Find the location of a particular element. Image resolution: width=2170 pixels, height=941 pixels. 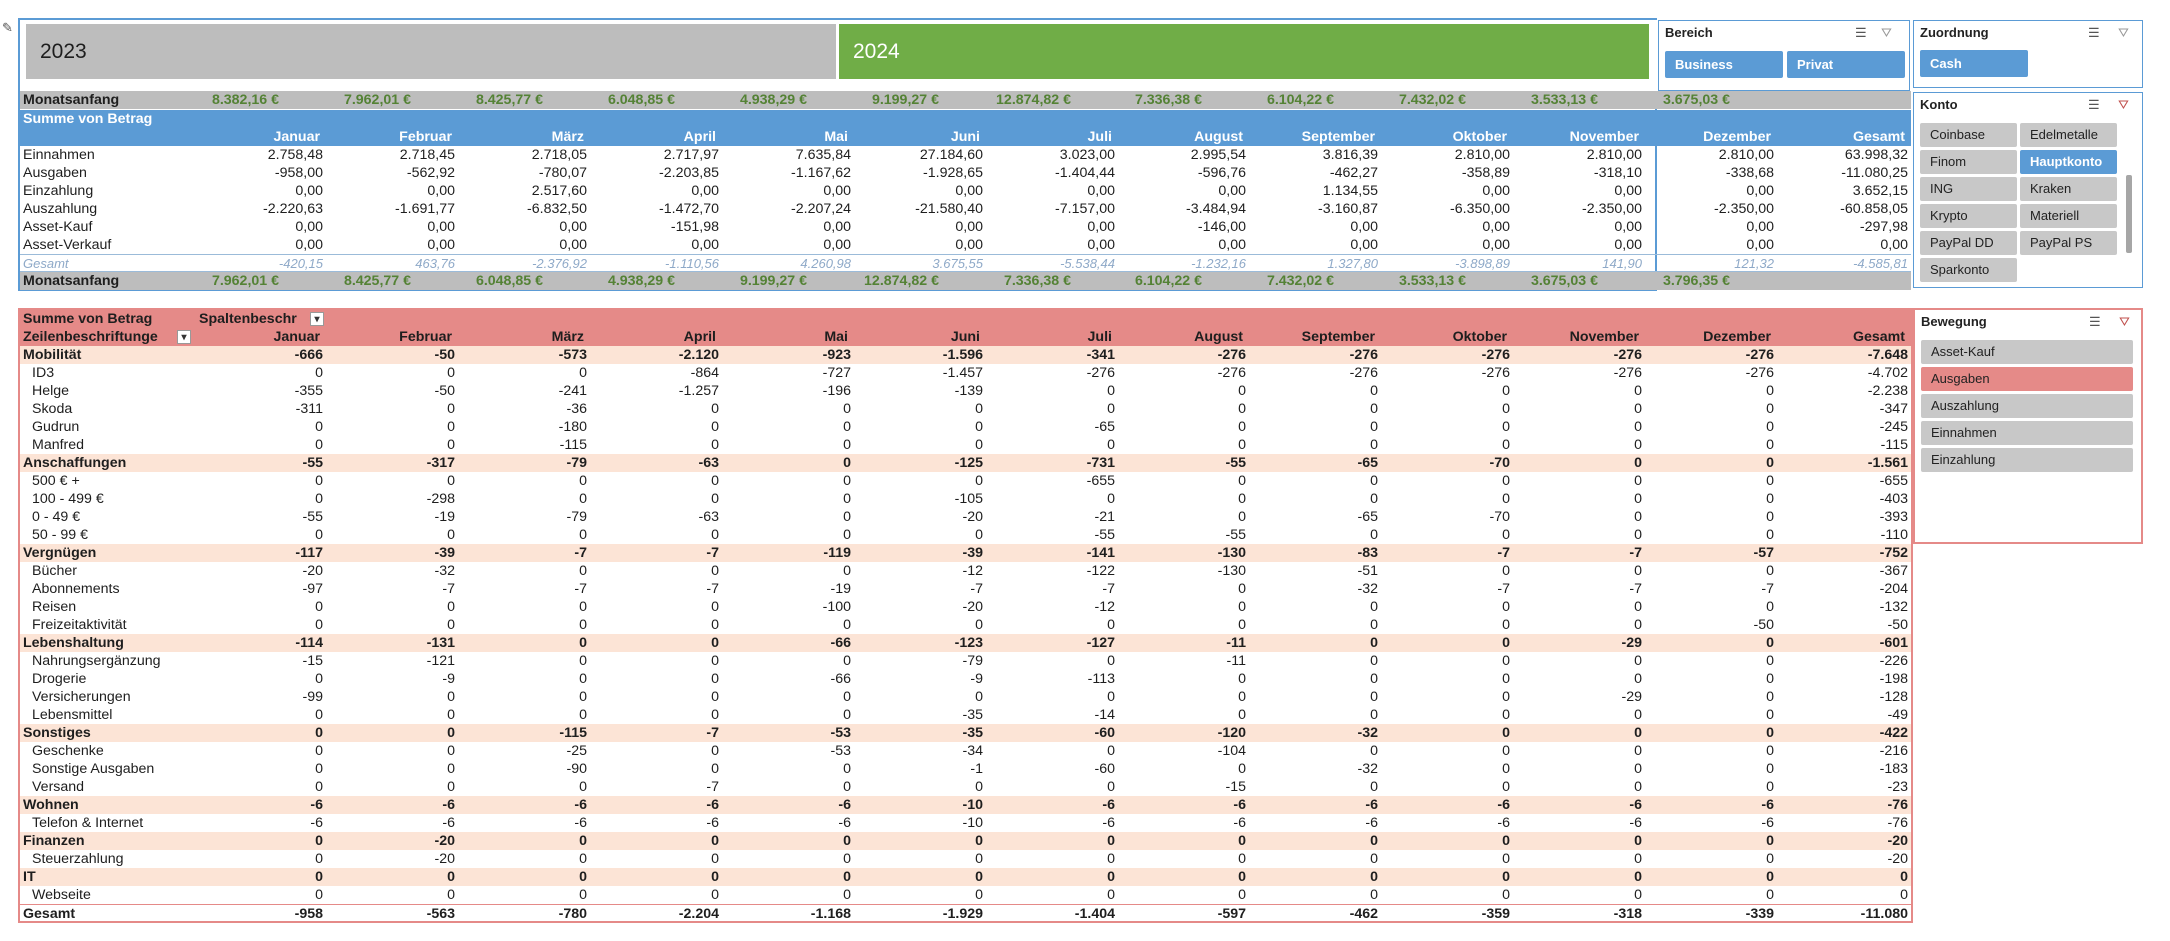

slicer-item-bewegung: Einzahlung is located at coordinates (2027, 460).